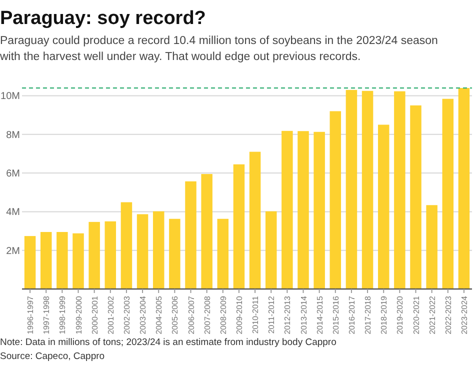  Describe the element at coordinates (219, 49) in the screenshot. I see `chart-subtitle: Paraguay could produce a record 10.4 million tons of soybeans in the 2023/24 season with the harvest well under way. That would edge out previous records.` at that location.